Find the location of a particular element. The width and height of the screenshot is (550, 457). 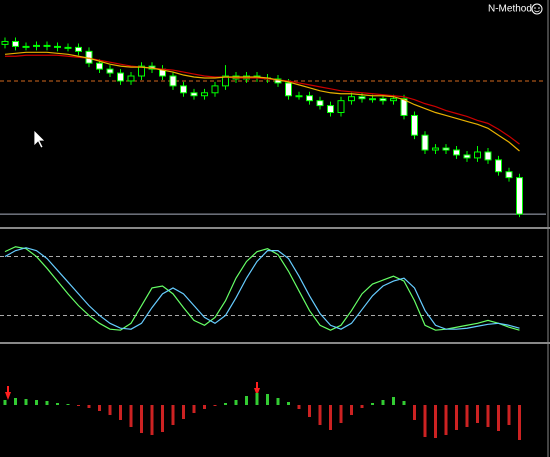

indicator-label: N-Method is located at coordinates (510, 9).